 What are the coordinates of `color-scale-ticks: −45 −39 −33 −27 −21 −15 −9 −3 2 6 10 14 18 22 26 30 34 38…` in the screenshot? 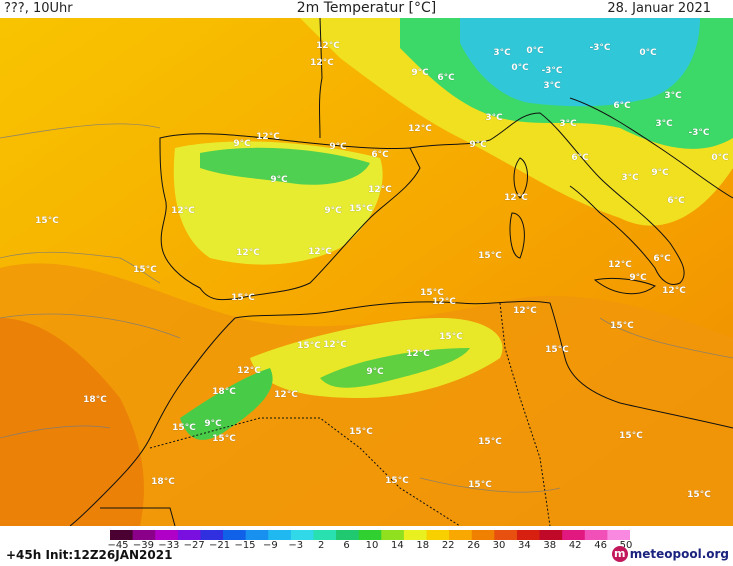 It's located at (370, 547).